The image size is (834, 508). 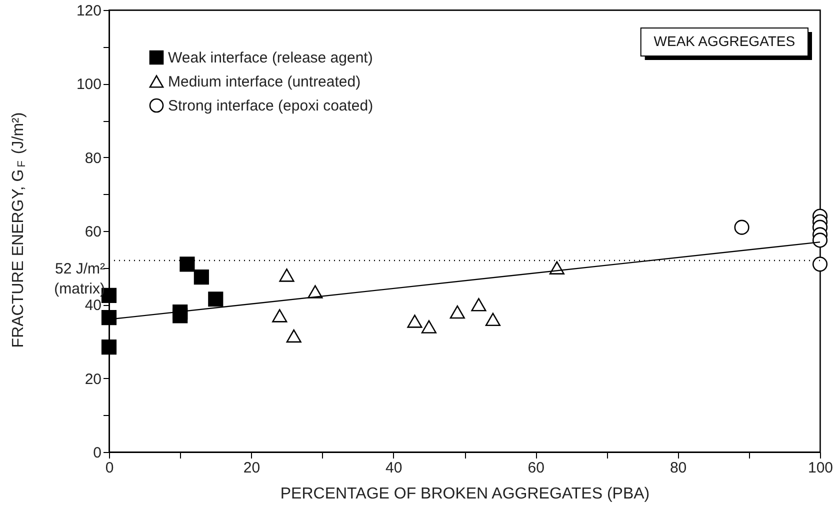 What do you see at coordinates (93, 305) in the screenshot?
I see `y-tick-label: 40` at bounding box center [93, 305].